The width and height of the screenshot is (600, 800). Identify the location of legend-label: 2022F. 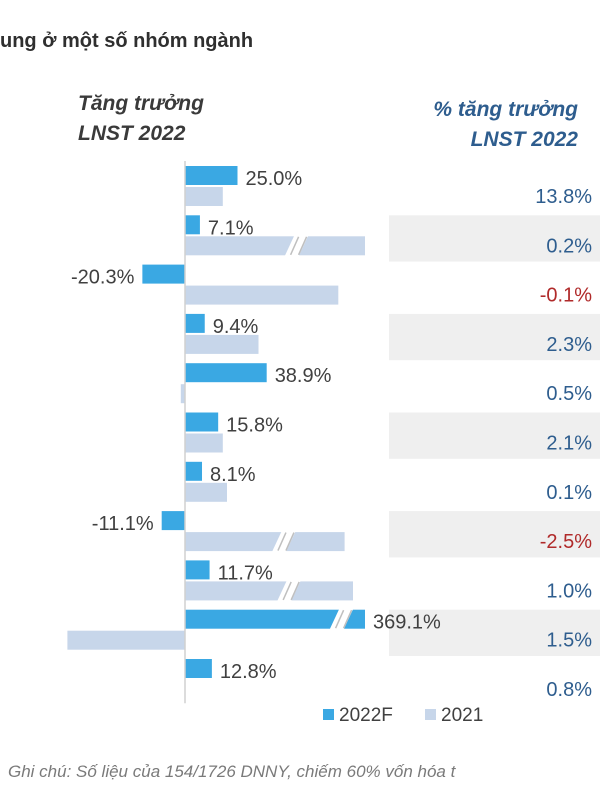
(366, 715).